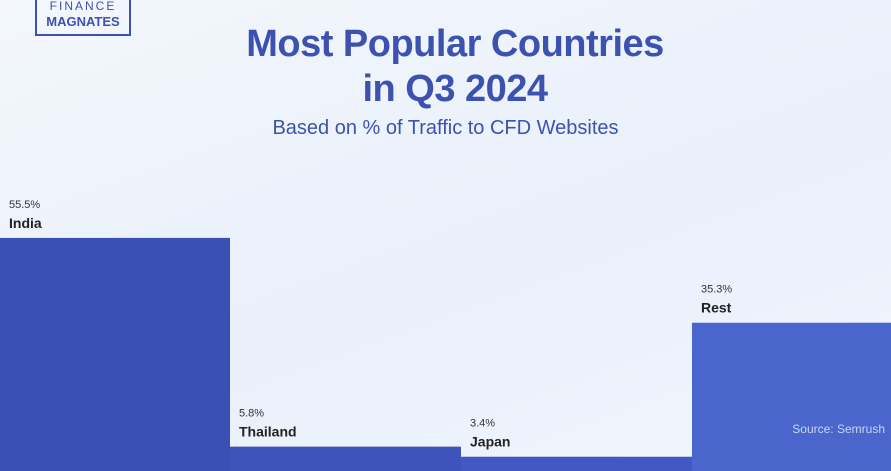 The image size is (891, 471). Describe the element at coordinates (716, 290) in the screenshot. I see `value-label: 35.3%` at that location.